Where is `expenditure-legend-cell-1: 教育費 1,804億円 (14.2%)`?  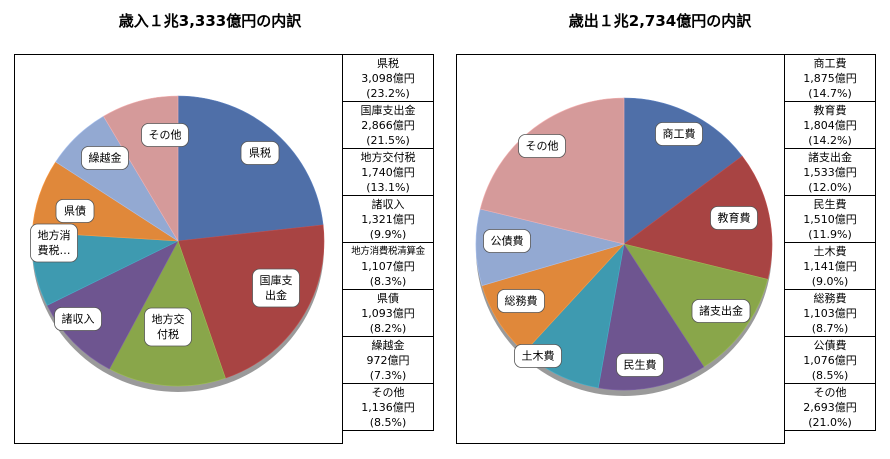 expenditure-legend-cell-1: 教育費 1,804億円 (14.2%) is located at coordinates (830, 124).